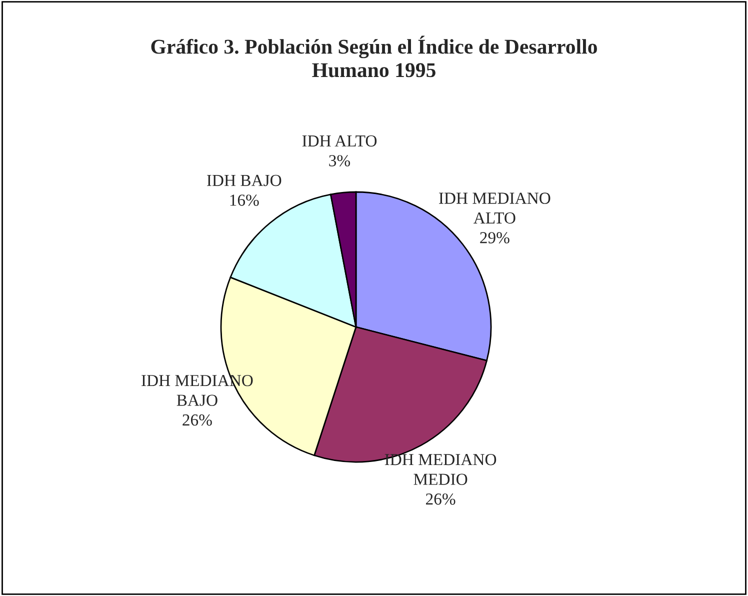  I want to click on slice-label: IDH BAJO, so click(244, 180).